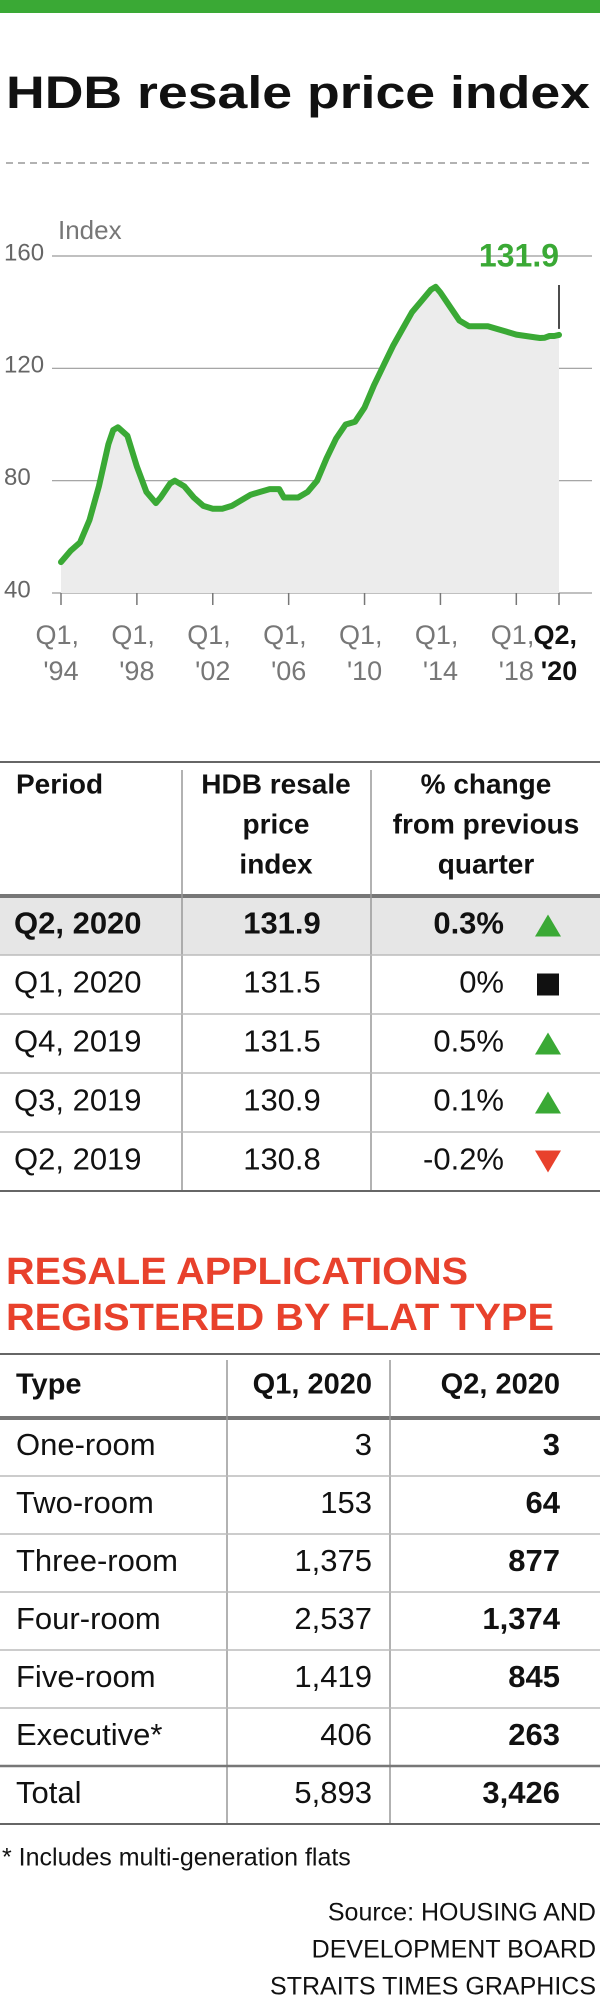 This screenshot has width=600, height=2008. I want to click on x-tick-label: Q1, '94, so click(60, 653).